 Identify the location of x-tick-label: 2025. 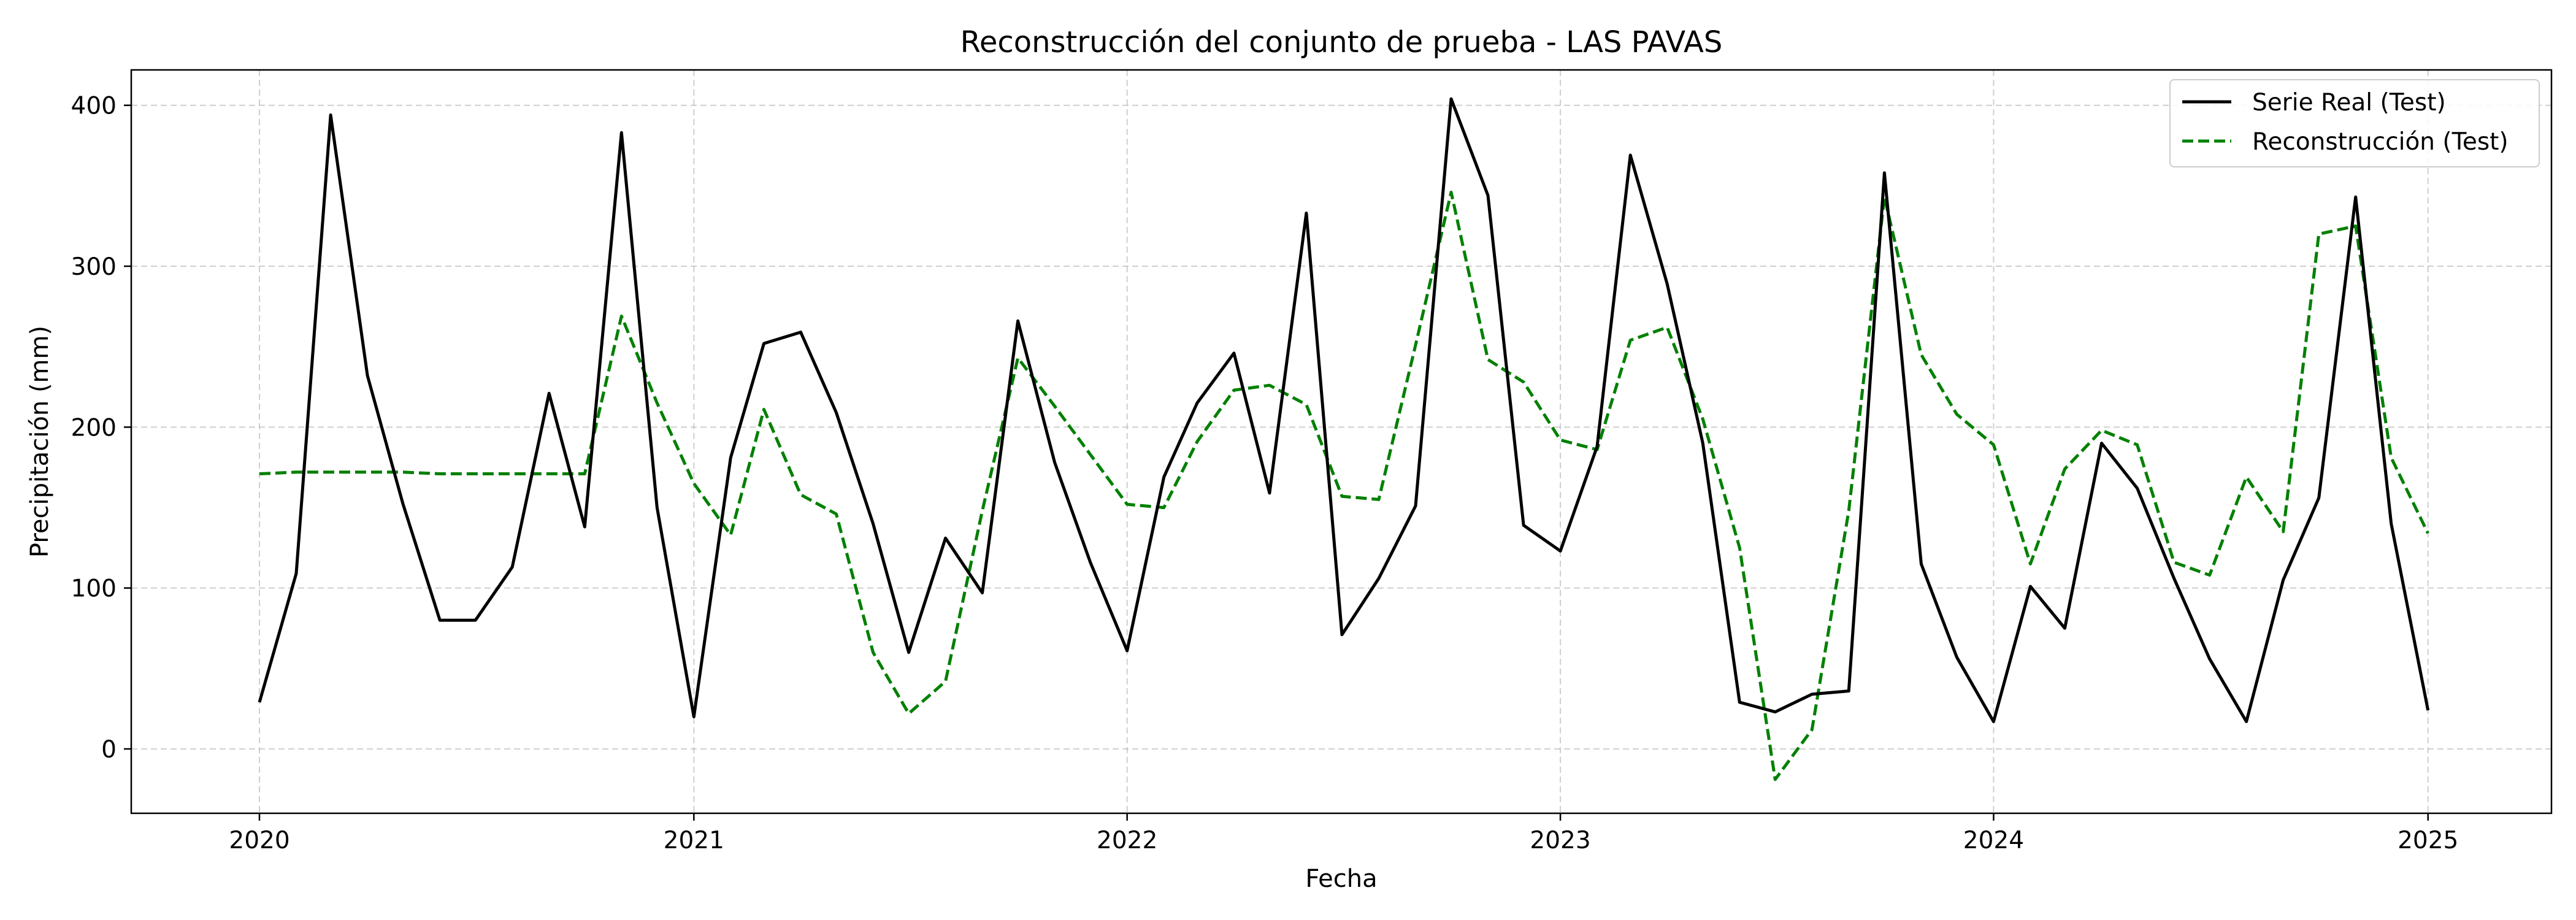
(2428, 840).